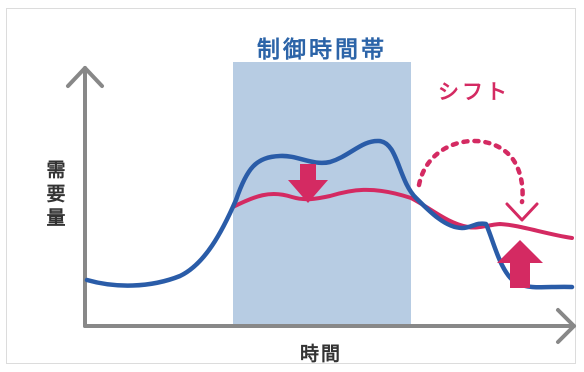  Describe the element at coordinates (474, 92) in the screenshot. I see `shift-label: シフト` at that location.